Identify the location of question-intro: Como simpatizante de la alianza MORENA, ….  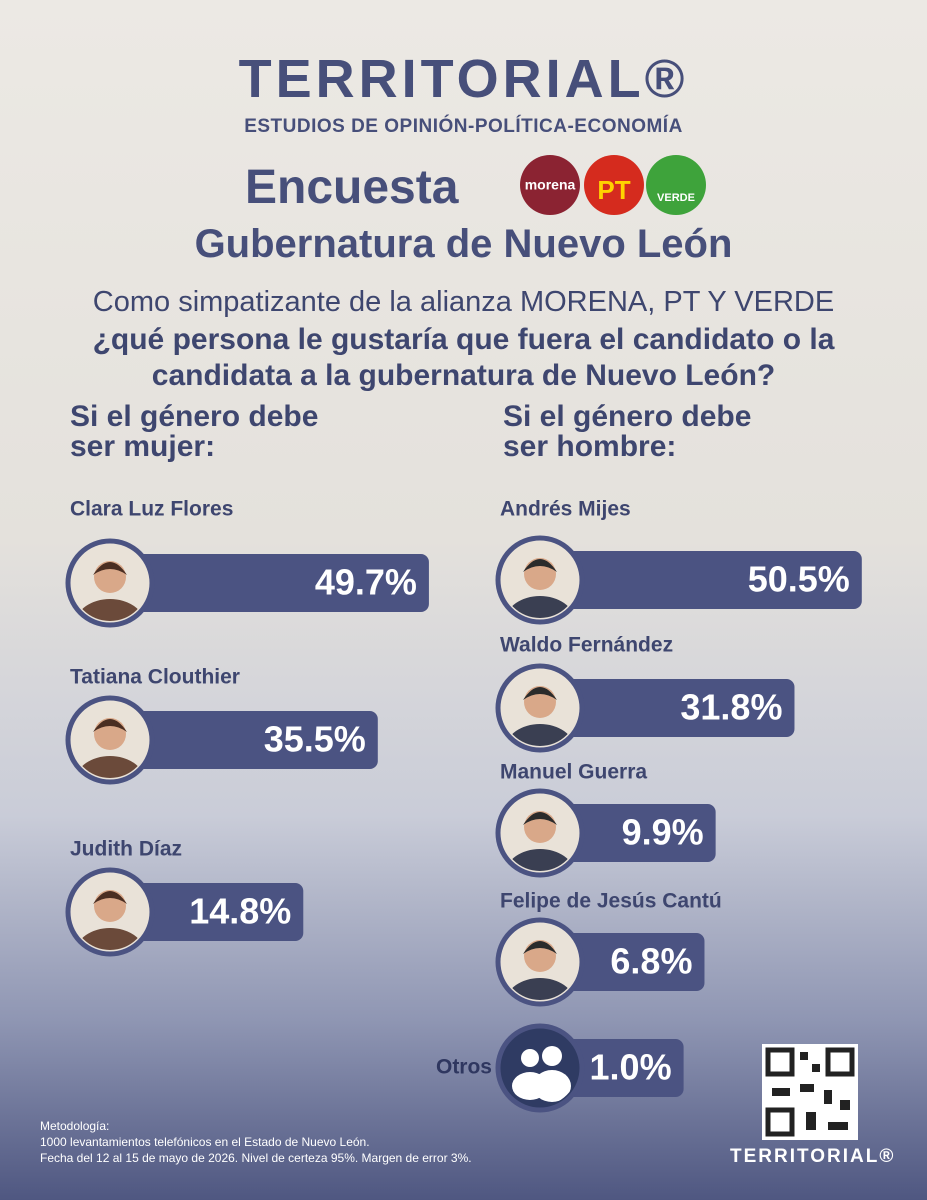
(463, 302).